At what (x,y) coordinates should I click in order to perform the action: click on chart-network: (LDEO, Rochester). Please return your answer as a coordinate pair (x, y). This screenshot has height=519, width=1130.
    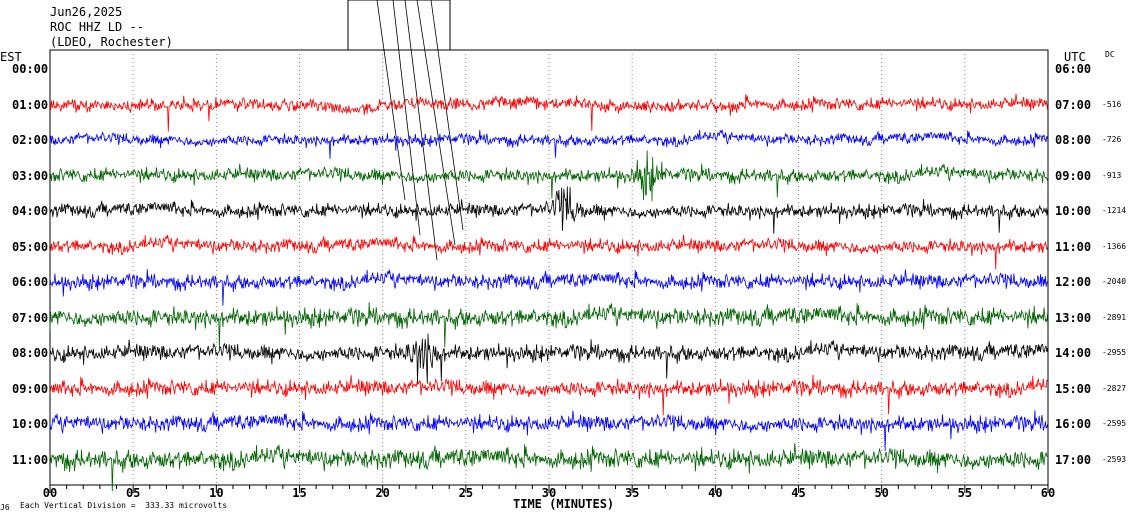
    Looking at the image, I should click on (111, 42).